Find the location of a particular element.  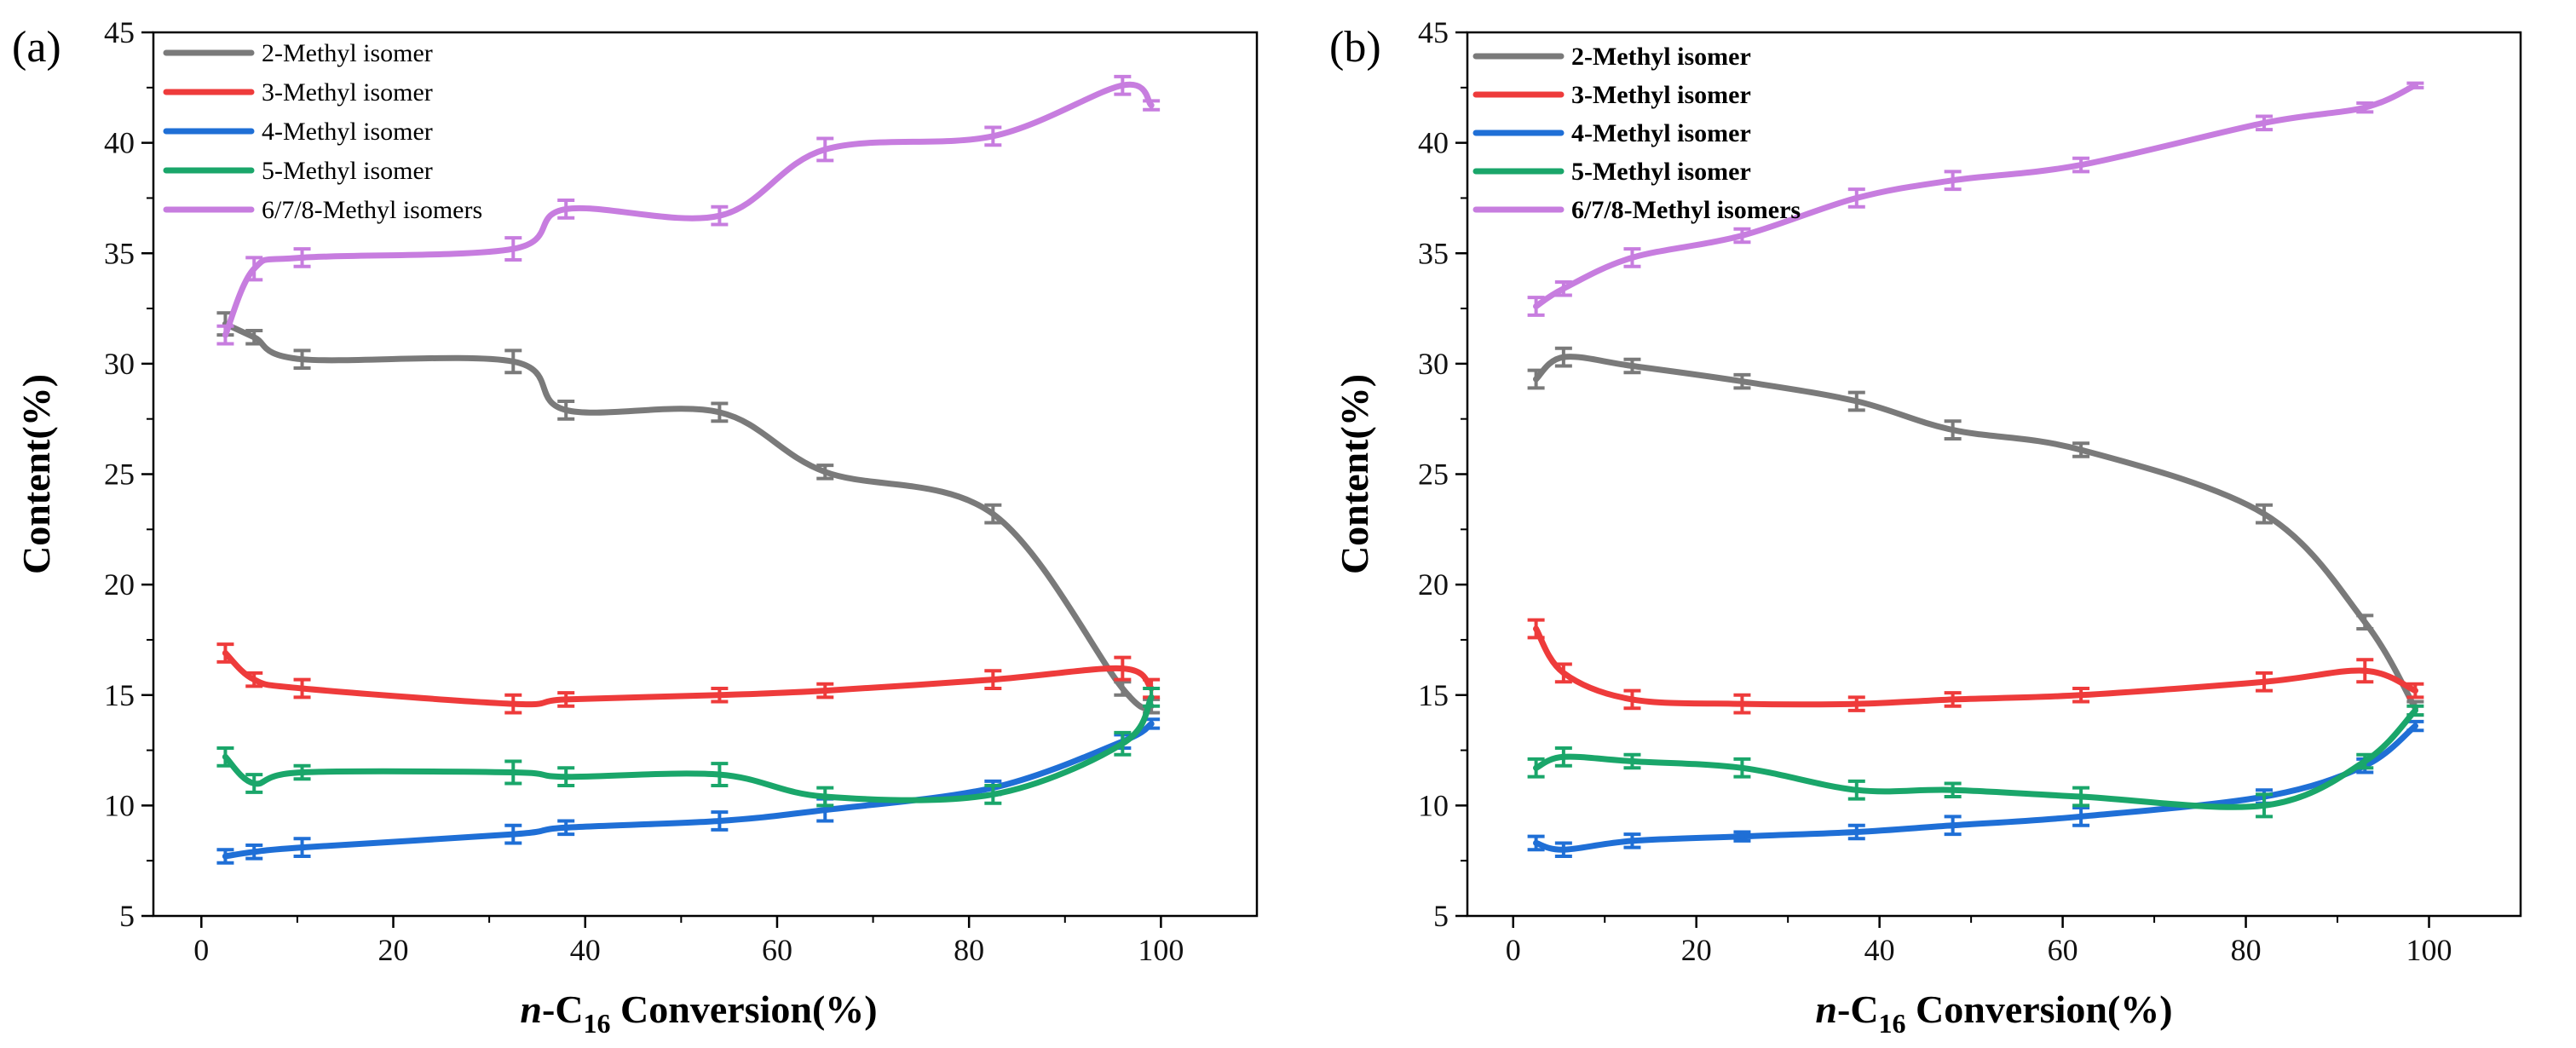

y-tick-label: 5 is located at coordinates (1441, 916).